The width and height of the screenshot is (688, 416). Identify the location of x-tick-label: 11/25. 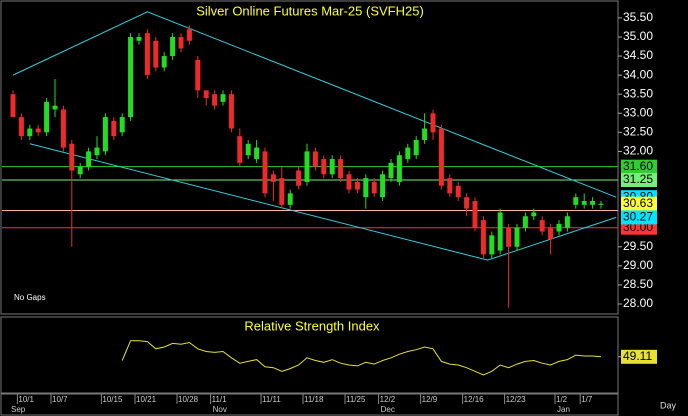
(356, 399).